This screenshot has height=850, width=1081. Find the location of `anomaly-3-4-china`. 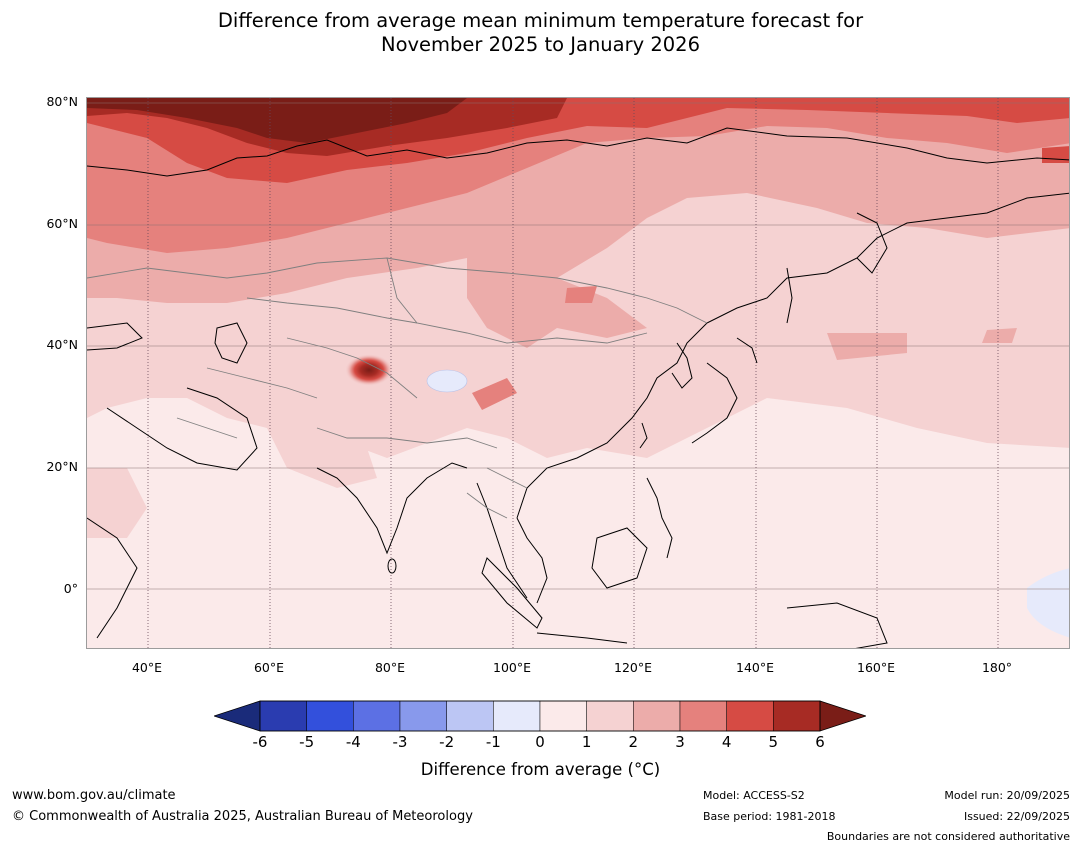

anomaly-3-4-china is located at coordinates (494, 394).